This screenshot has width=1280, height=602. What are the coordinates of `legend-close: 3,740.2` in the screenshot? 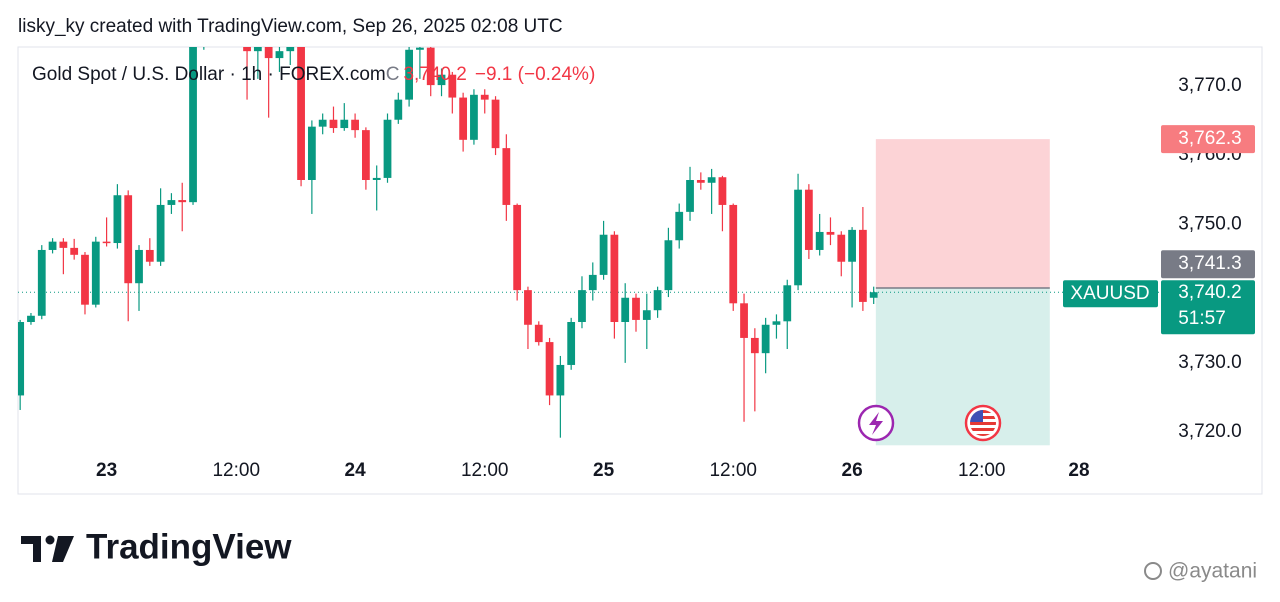 It's located at (434, 74).